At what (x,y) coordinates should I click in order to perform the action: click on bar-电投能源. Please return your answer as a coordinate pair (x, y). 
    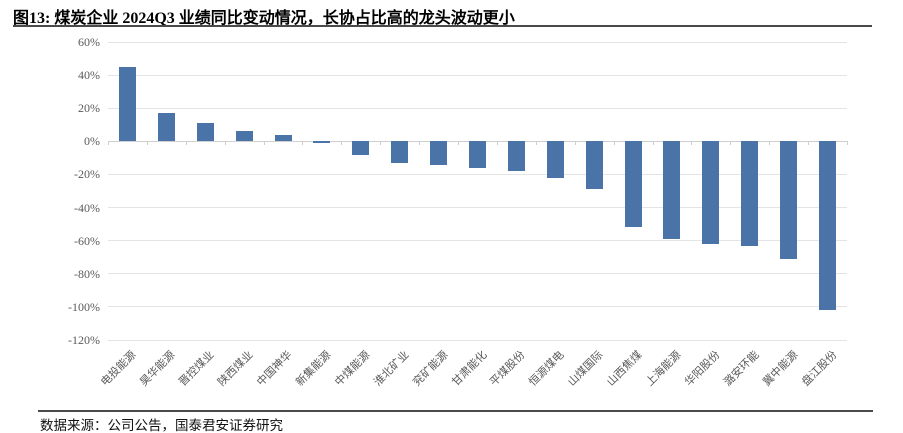
    Looking at the image, I should click on (127, 104).